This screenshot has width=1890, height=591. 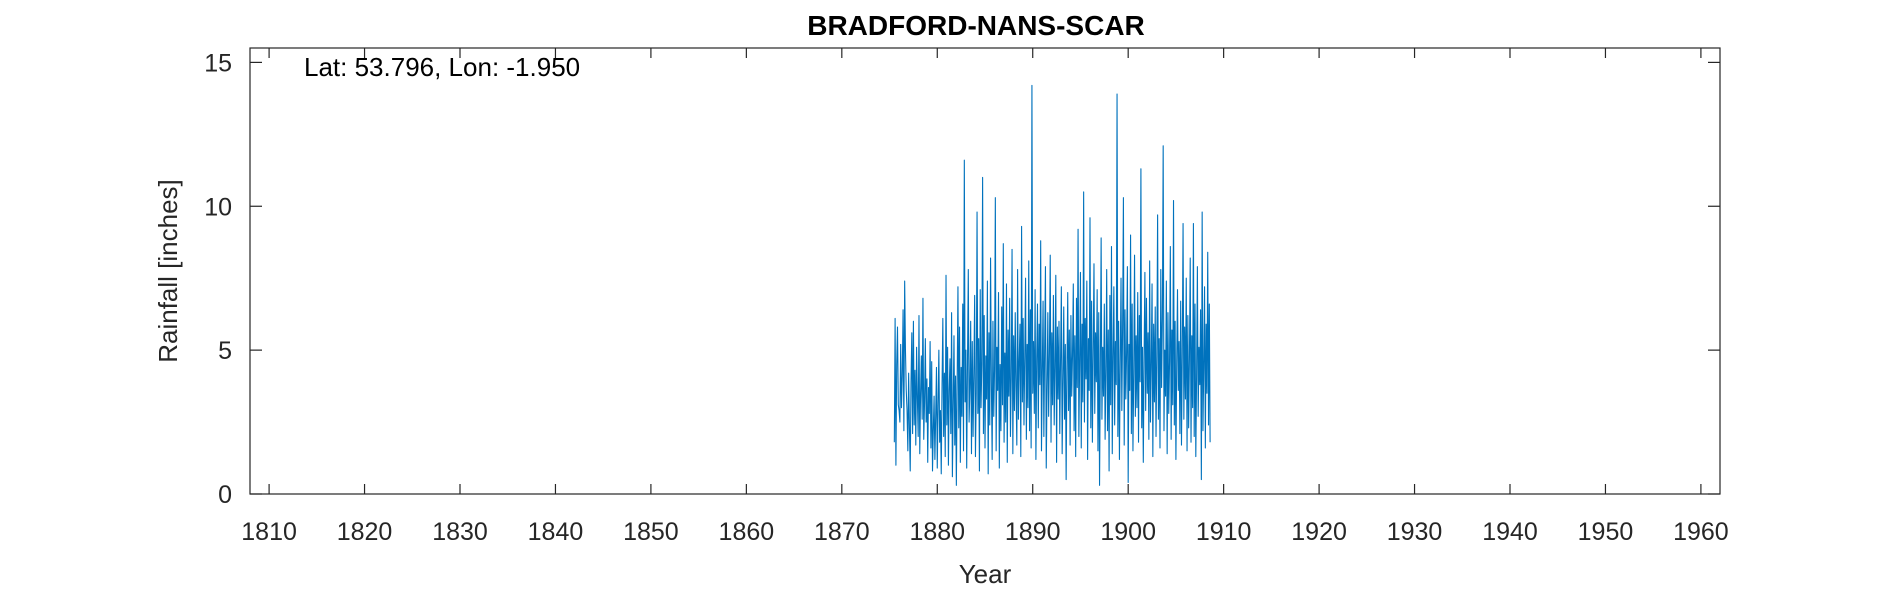 I want to click on station-annotation: Lat: 53.796, Lon: -1.950, so click(x=442, y=67).